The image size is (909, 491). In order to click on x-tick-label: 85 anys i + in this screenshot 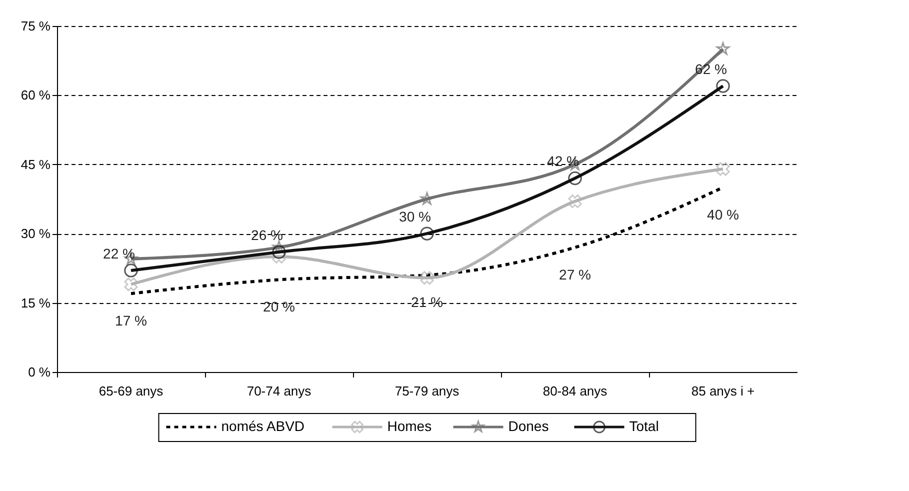, I will do `click(723, 391)`.